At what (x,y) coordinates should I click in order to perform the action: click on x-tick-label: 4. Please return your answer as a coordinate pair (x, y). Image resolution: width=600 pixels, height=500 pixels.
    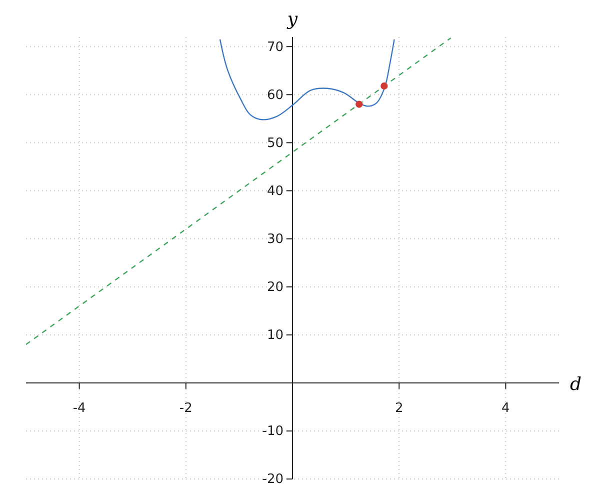
    Looking at the image, I should click on (506, 408).